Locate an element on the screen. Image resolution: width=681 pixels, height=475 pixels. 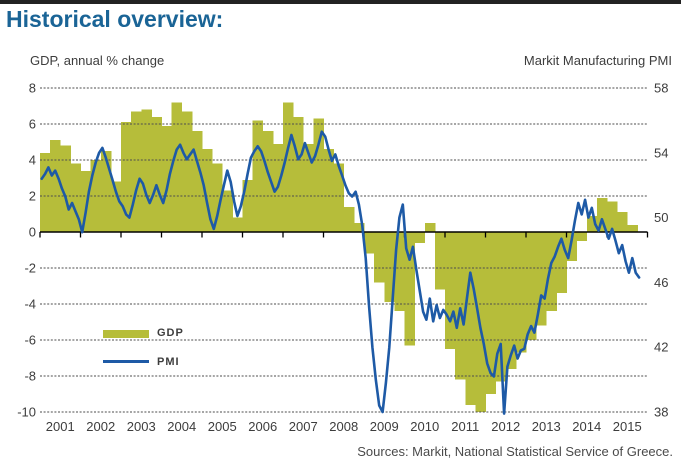
year-label: 2014 is located at coordinates (586, 426).